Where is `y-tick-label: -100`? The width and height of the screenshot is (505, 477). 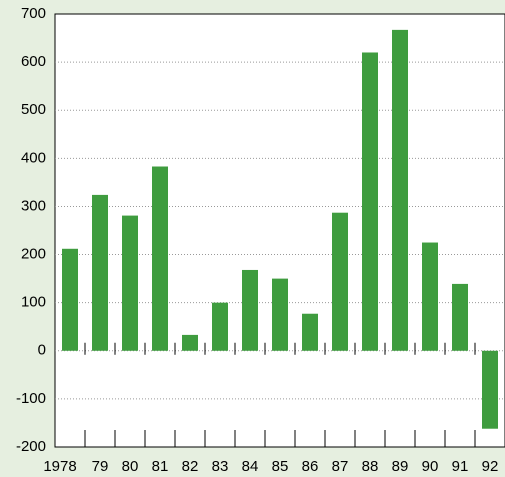
y-tick-label: -100 is located at coordinates (31, 398).